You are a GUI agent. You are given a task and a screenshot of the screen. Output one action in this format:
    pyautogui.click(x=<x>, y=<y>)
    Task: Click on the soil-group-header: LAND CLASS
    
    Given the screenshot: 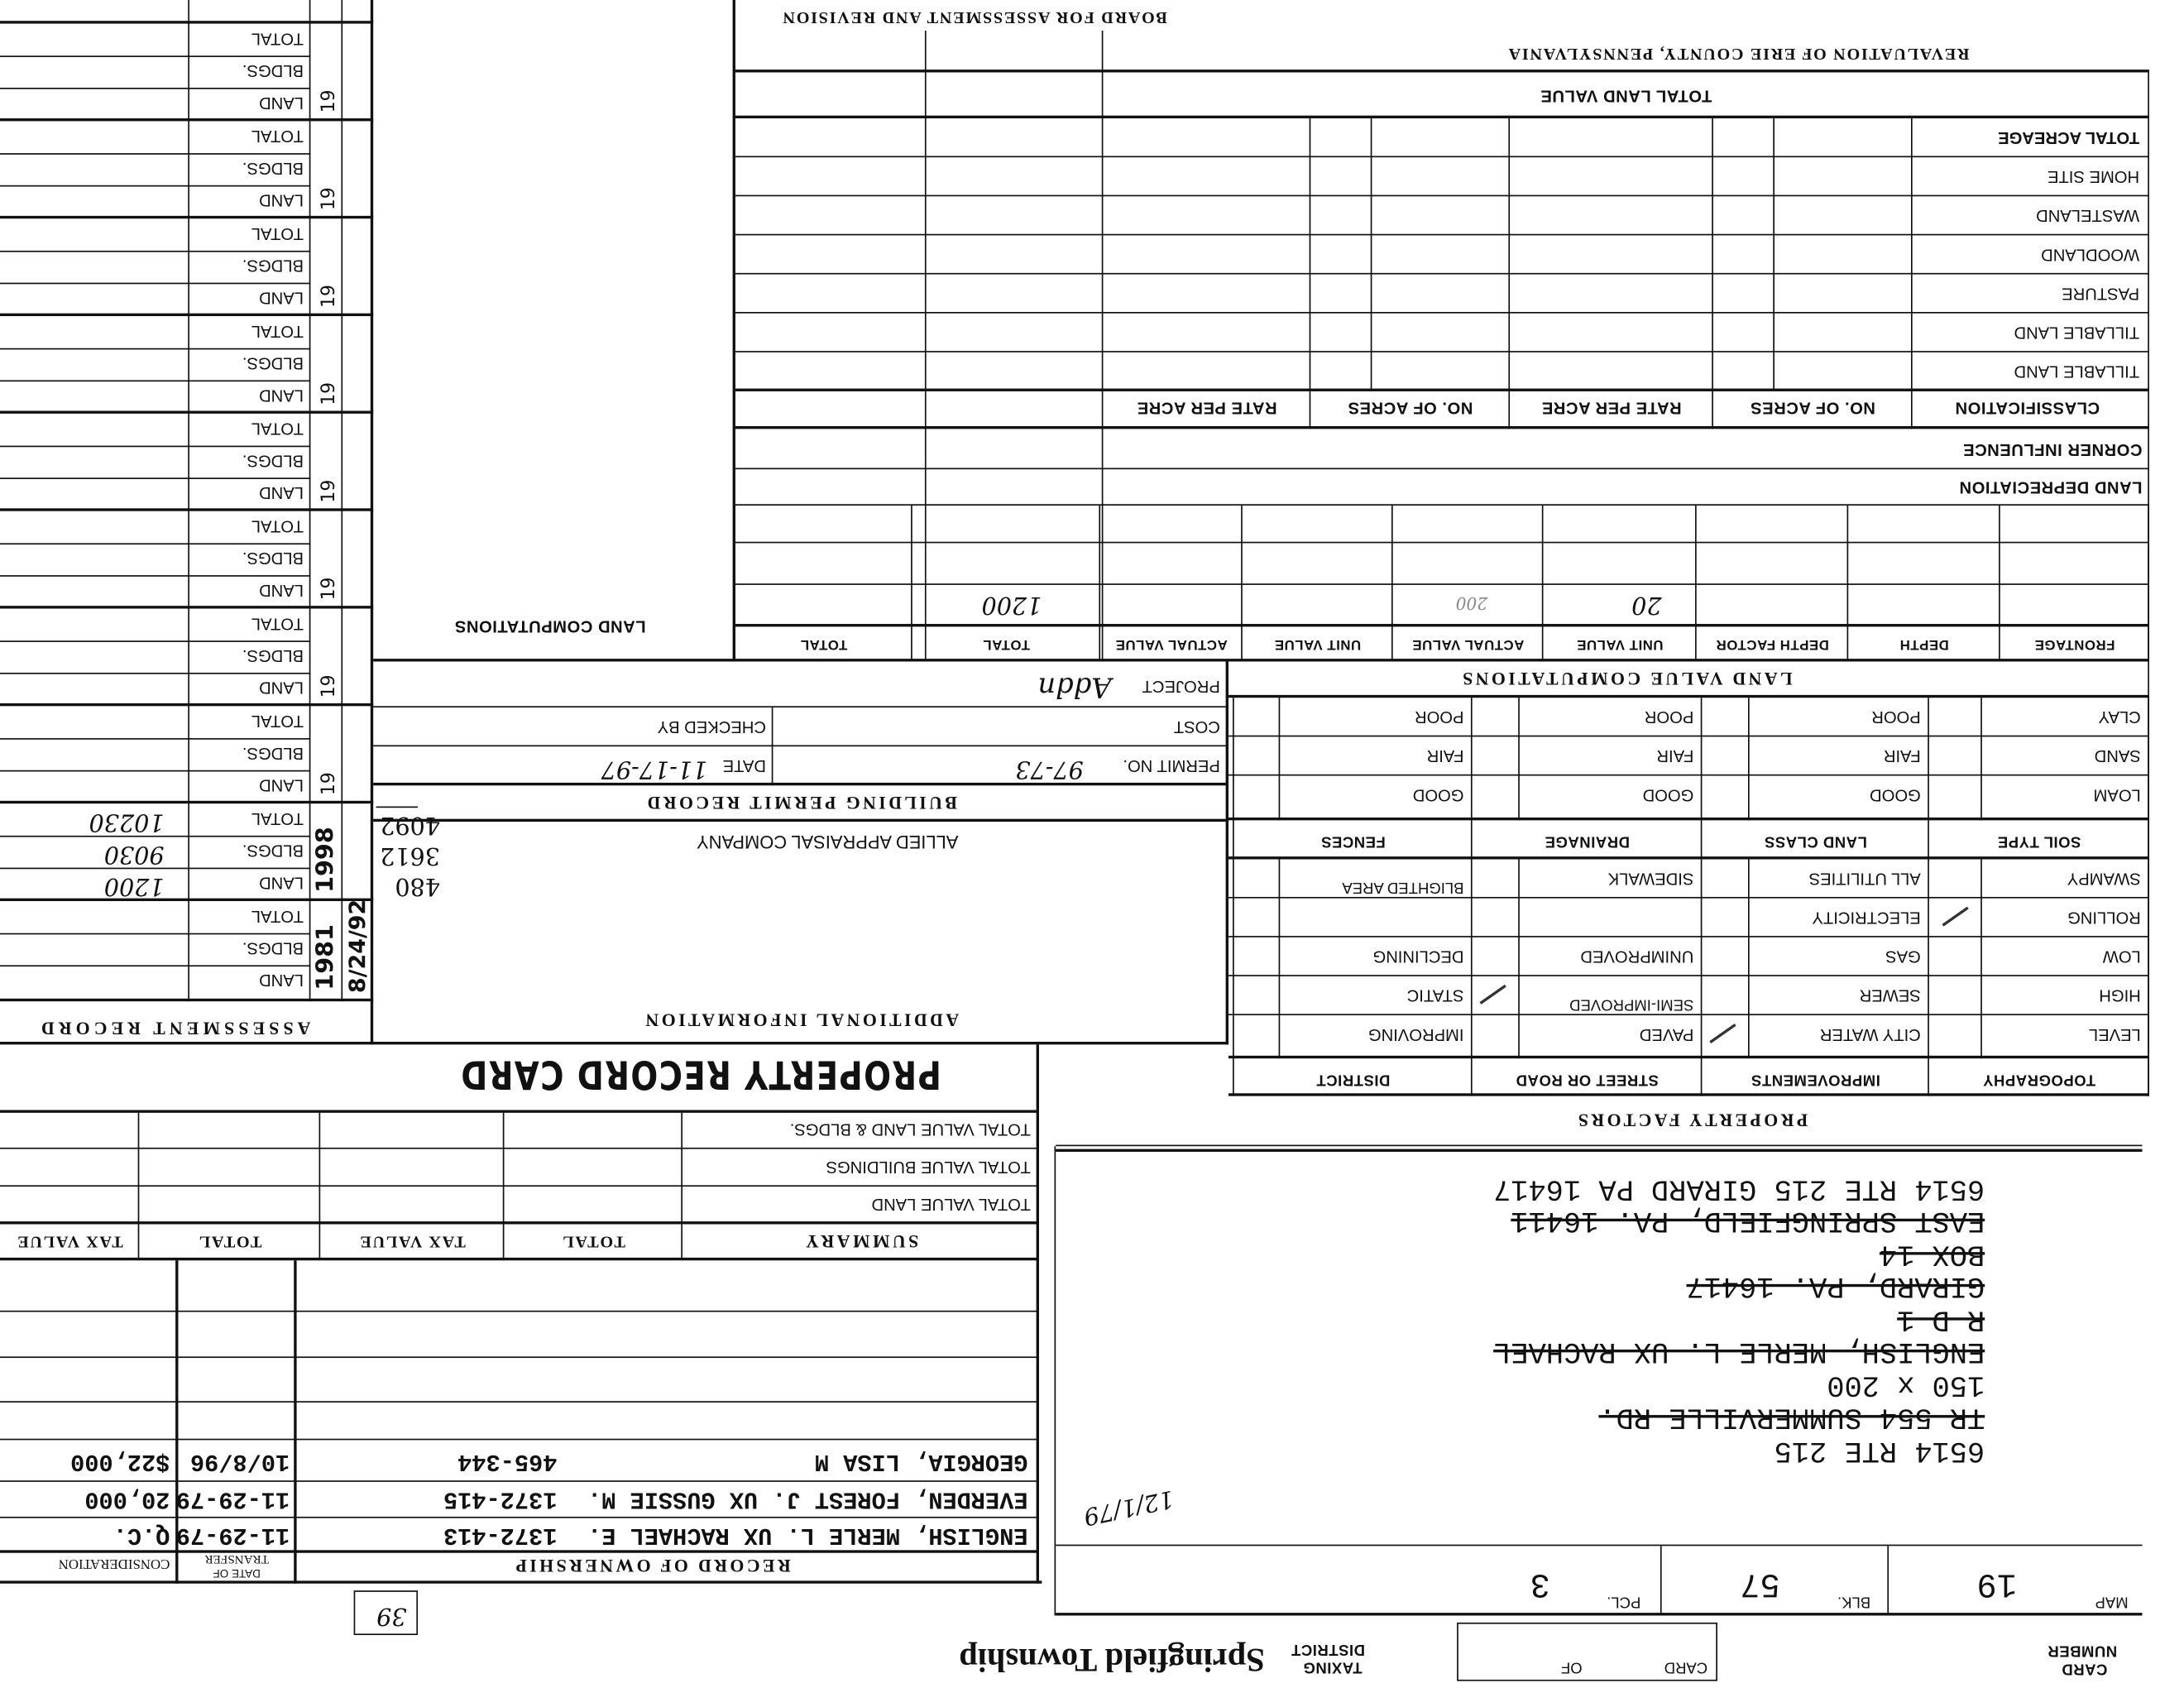 What is the action you would take?
    pyautogui.click(x=1815, y=841)
    